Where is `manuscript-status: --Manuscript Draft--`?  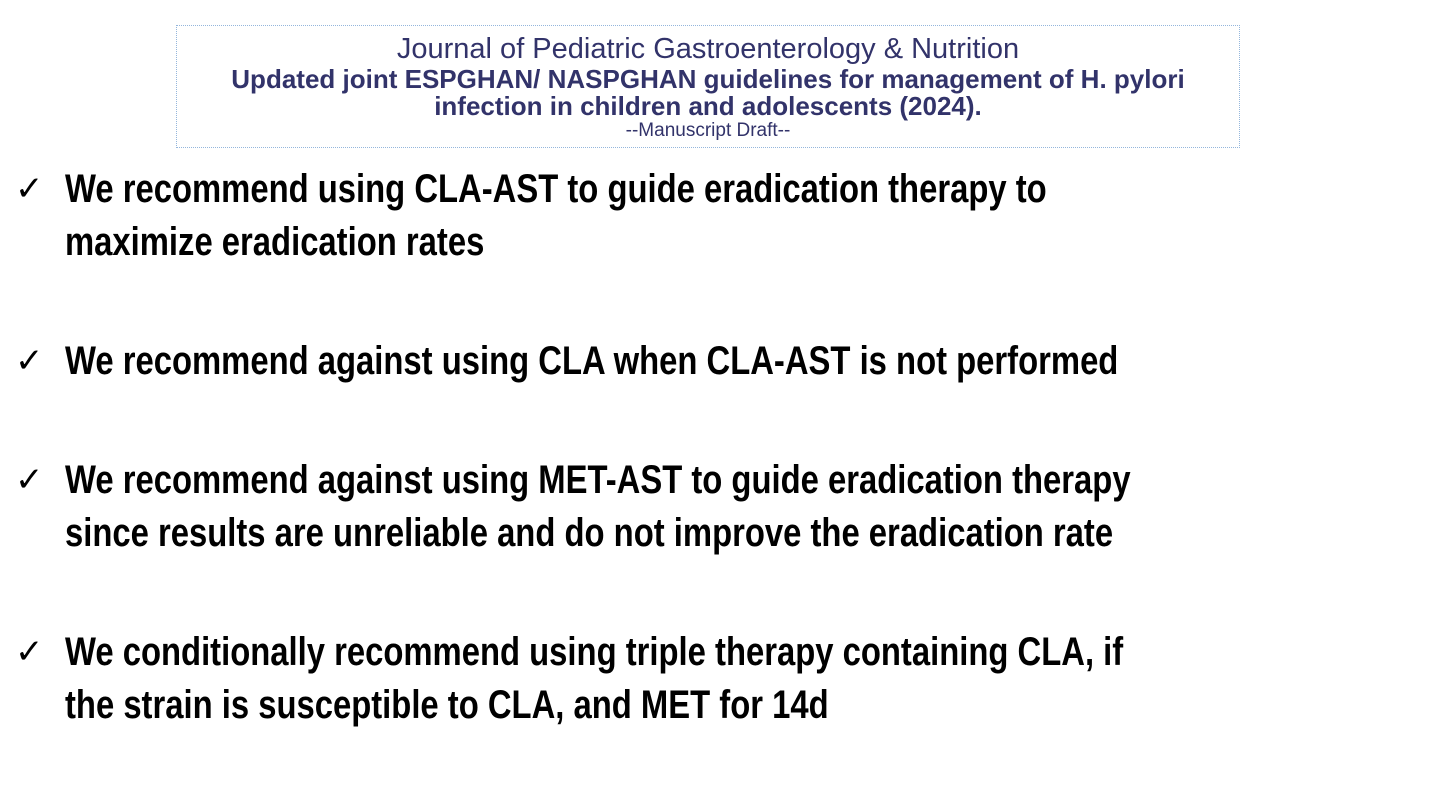
manuscript-status: --Manuscript Draft-- is located at coordinates (708, 130).